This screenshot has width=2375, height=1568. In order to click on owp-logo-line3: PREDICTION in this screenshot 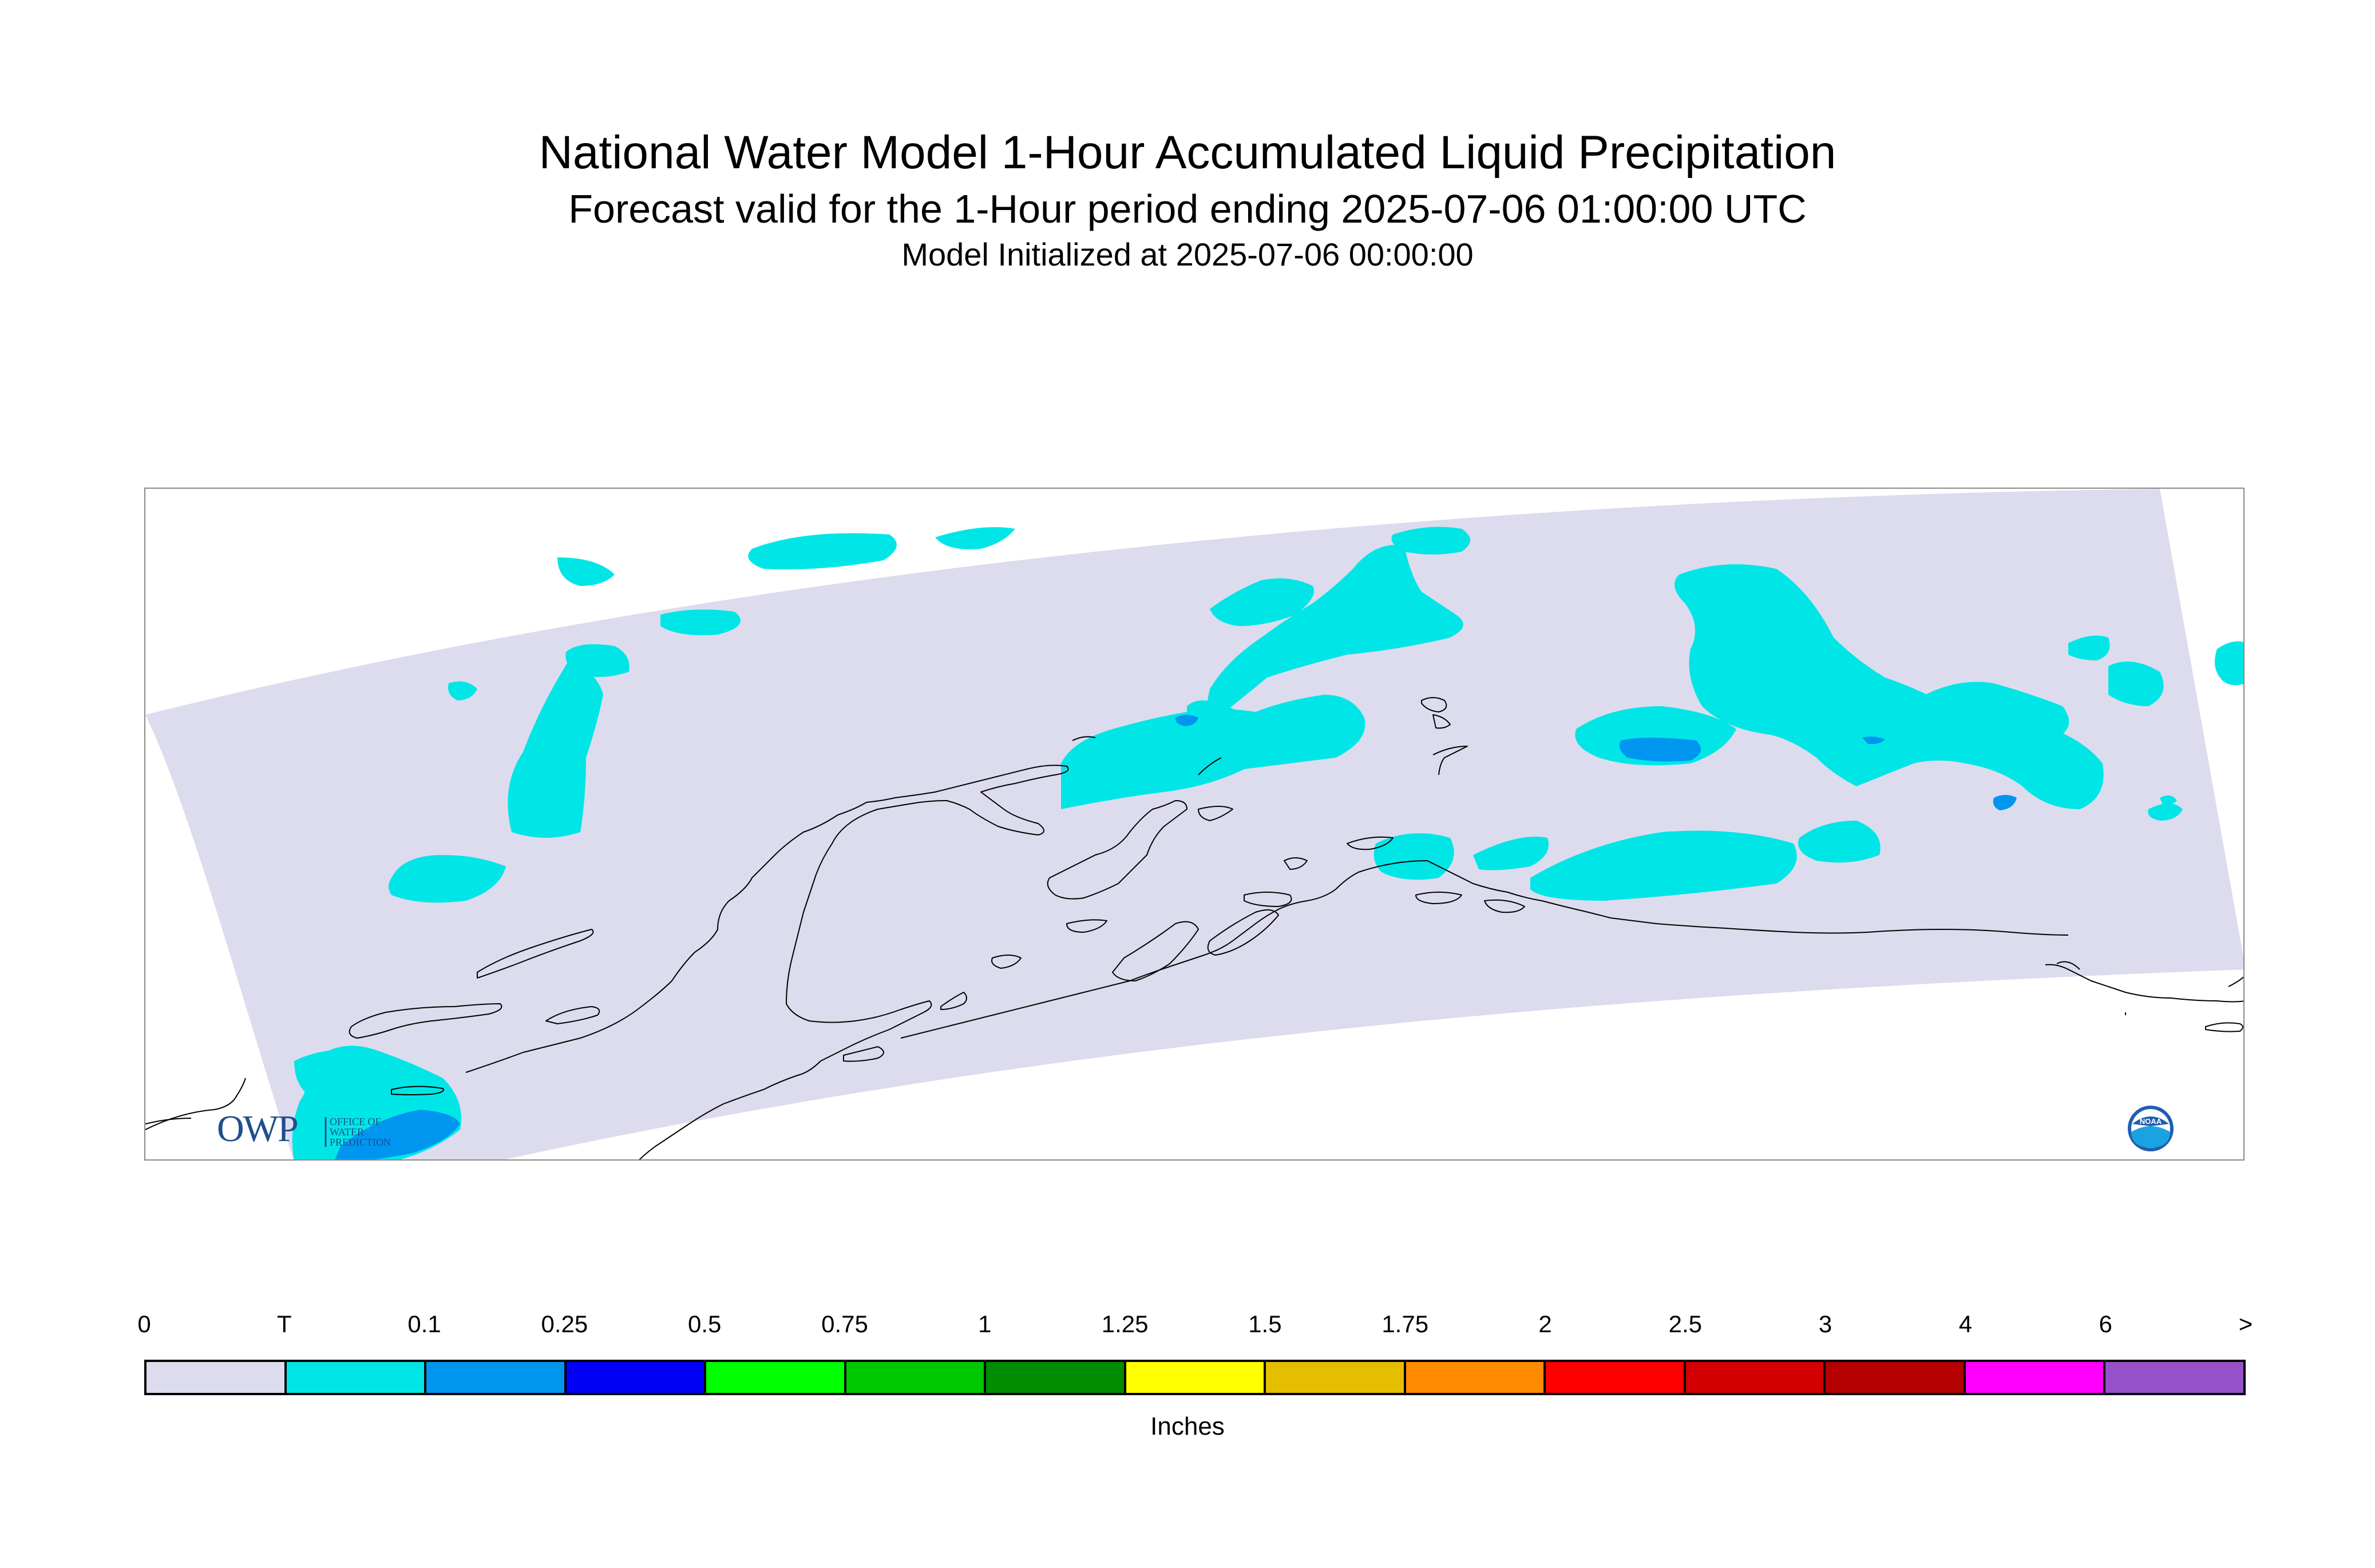, I will do `click(361, 1142)`.